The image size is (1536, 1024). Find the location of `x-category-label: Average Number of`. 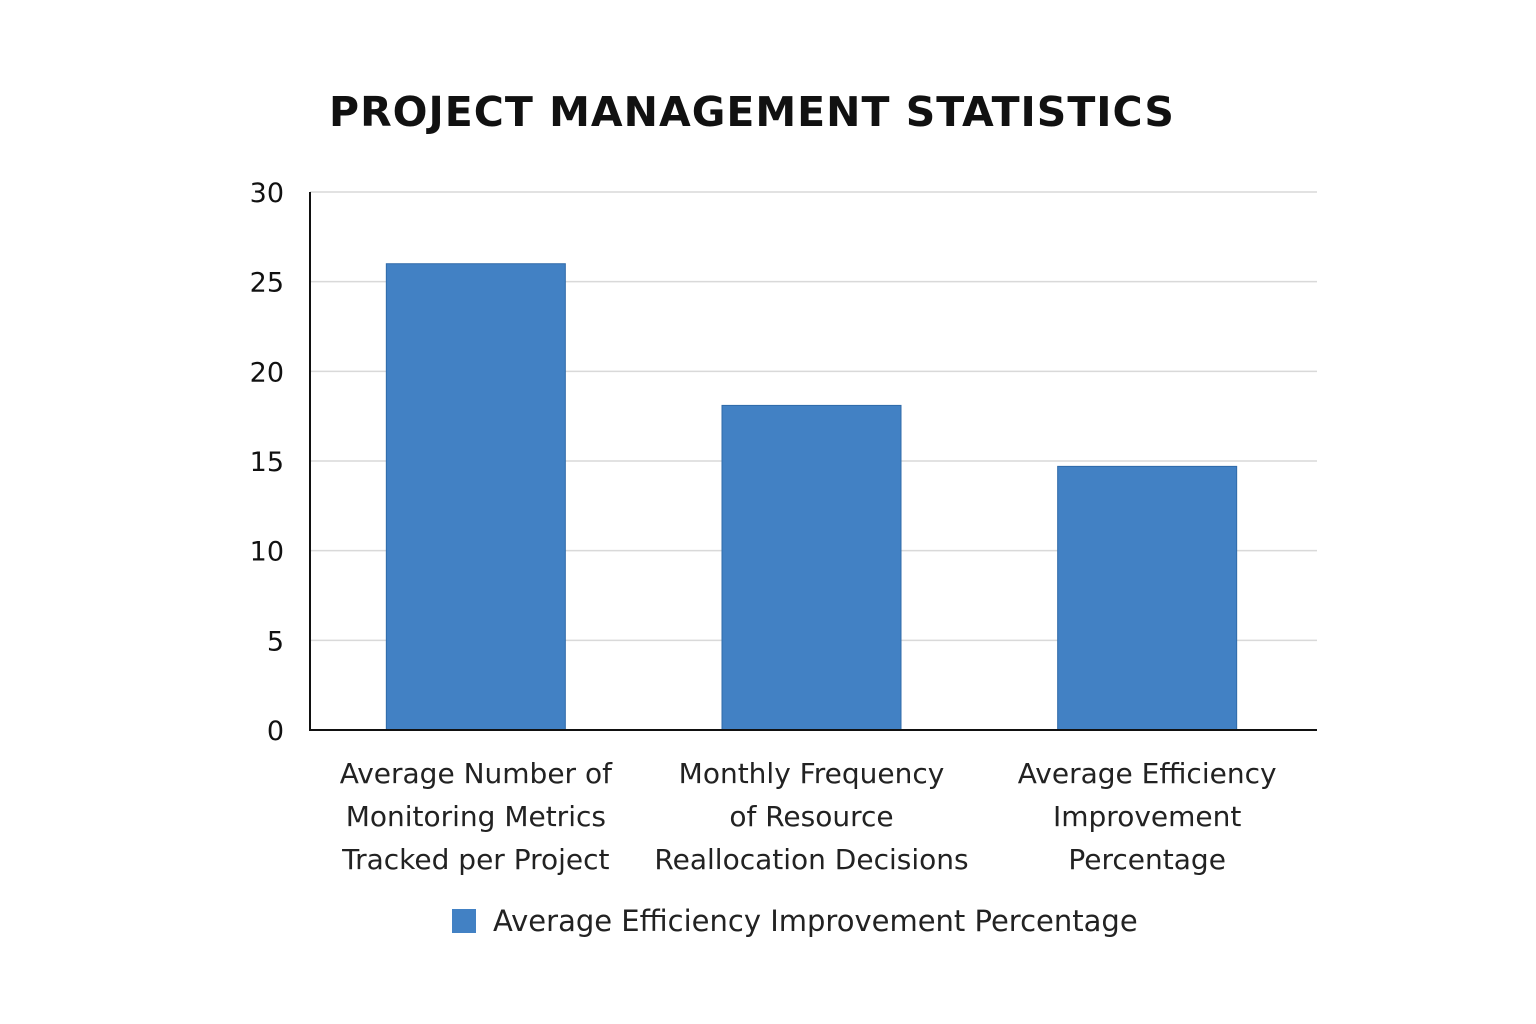

x-category-label: Average Number of is located at coordinates (476, 773).